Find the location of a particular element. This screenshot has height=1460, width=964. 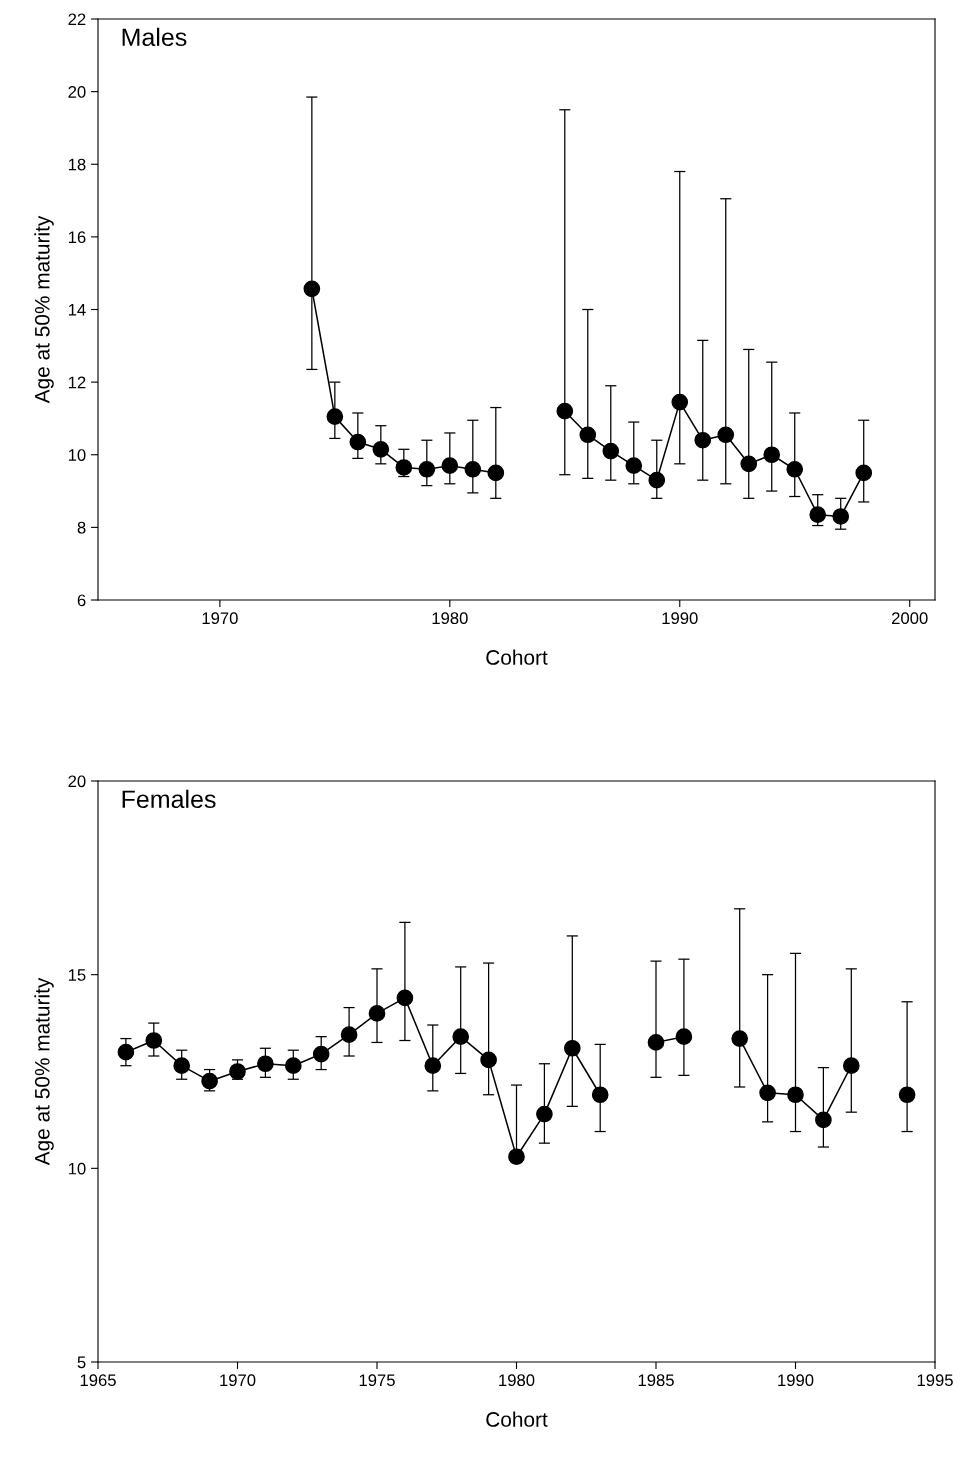

y-tick-label: 14 is located at coordinates (77, 310).